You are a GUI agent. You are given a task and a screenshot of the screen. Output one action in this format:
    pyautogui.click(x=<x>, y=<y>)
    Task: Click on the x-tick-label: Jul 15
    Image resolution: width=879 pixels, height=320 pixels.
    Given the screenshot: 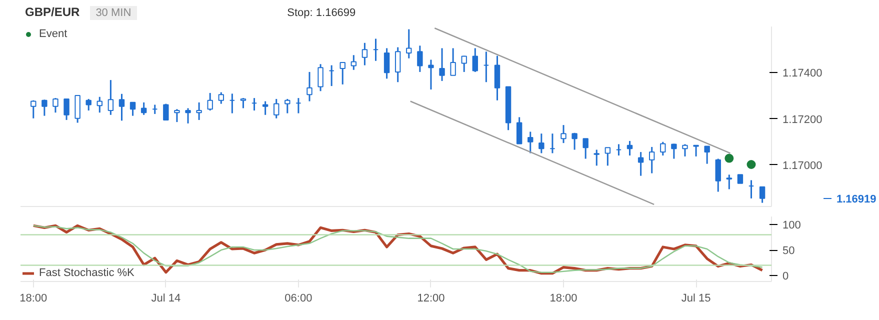 What is the action you would take?
    pyautogui.click(x=696, y=298)
    